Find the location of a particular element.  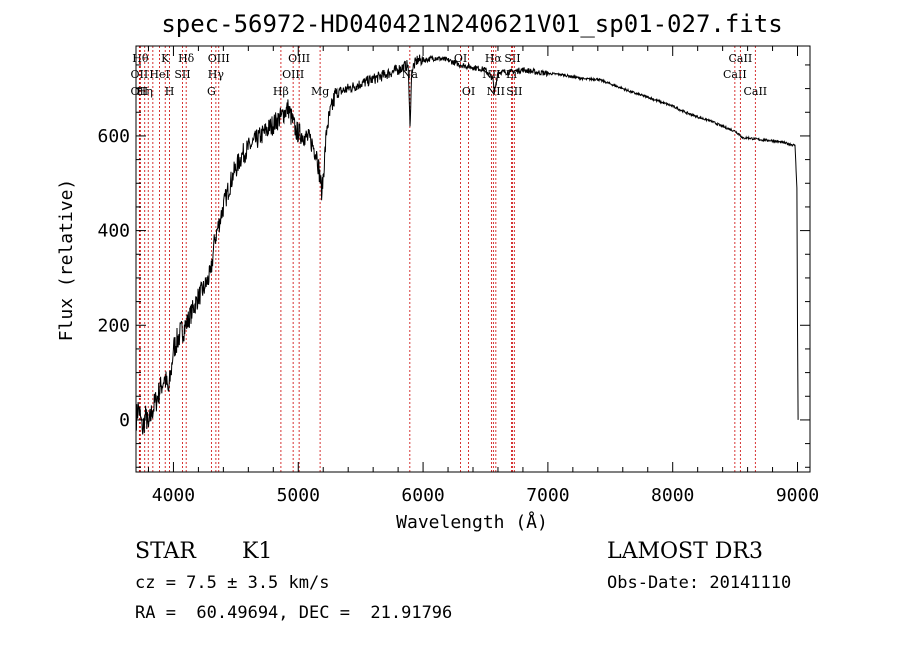

line-label: NII is located at coordinates (496, 91).